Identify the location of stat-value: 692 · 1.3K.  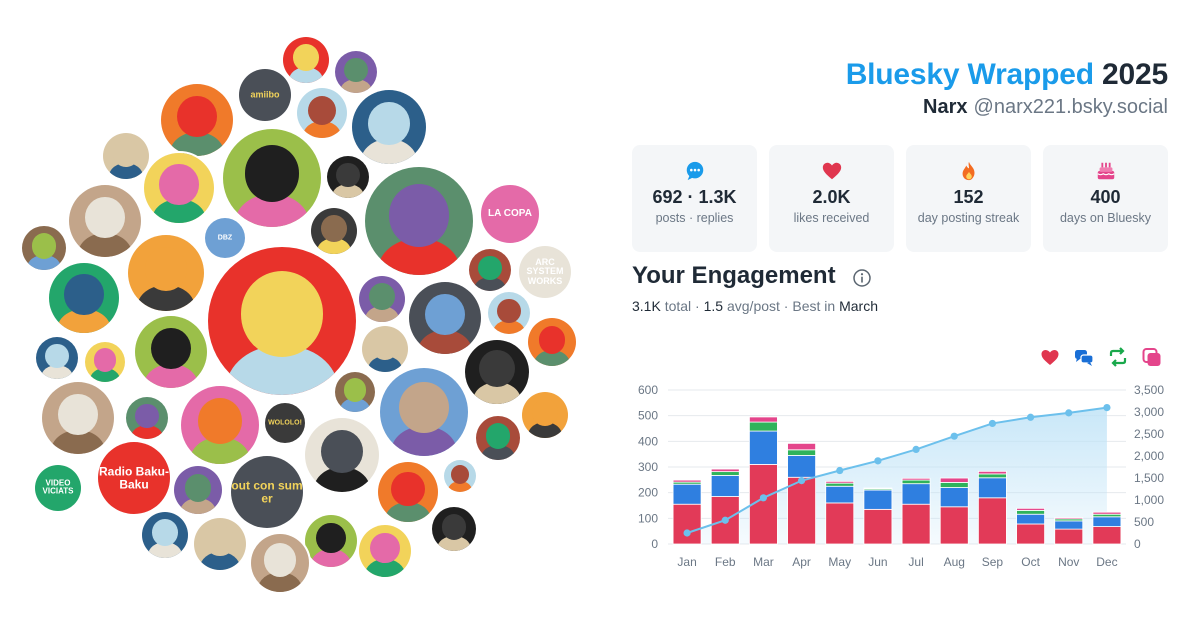
(694, 197).